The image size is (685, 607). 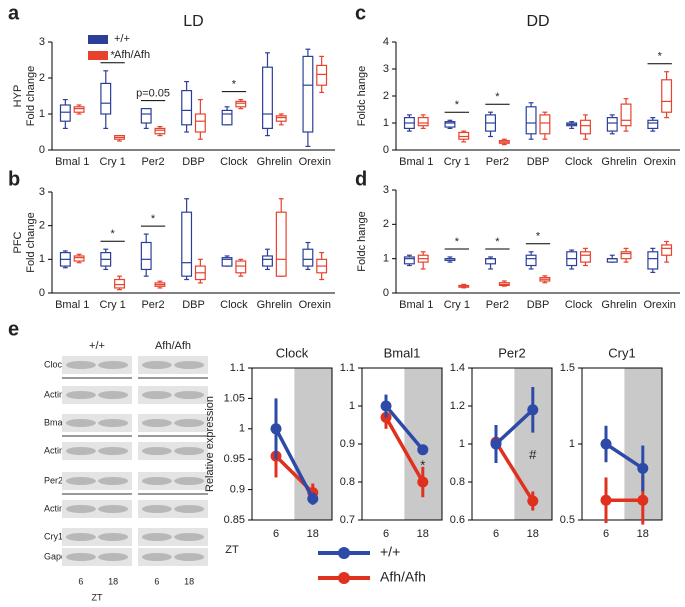 I want to click on panel-letter: b, so click(x=14, y=179).